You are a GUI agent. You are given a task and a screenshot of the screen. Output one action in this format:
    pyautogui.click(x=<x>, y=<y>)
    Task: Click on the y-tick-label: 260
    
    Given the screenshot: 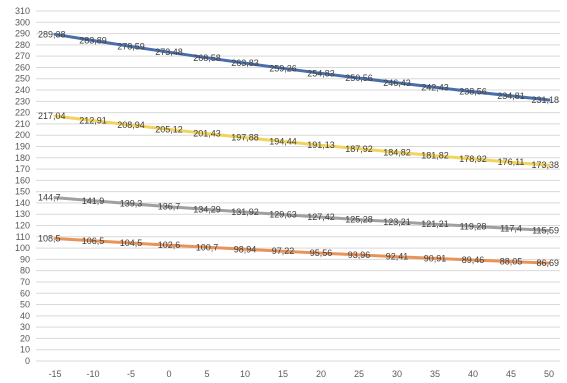 What is the action you would take?
    pyautogui.click(x=22, y=67)
    